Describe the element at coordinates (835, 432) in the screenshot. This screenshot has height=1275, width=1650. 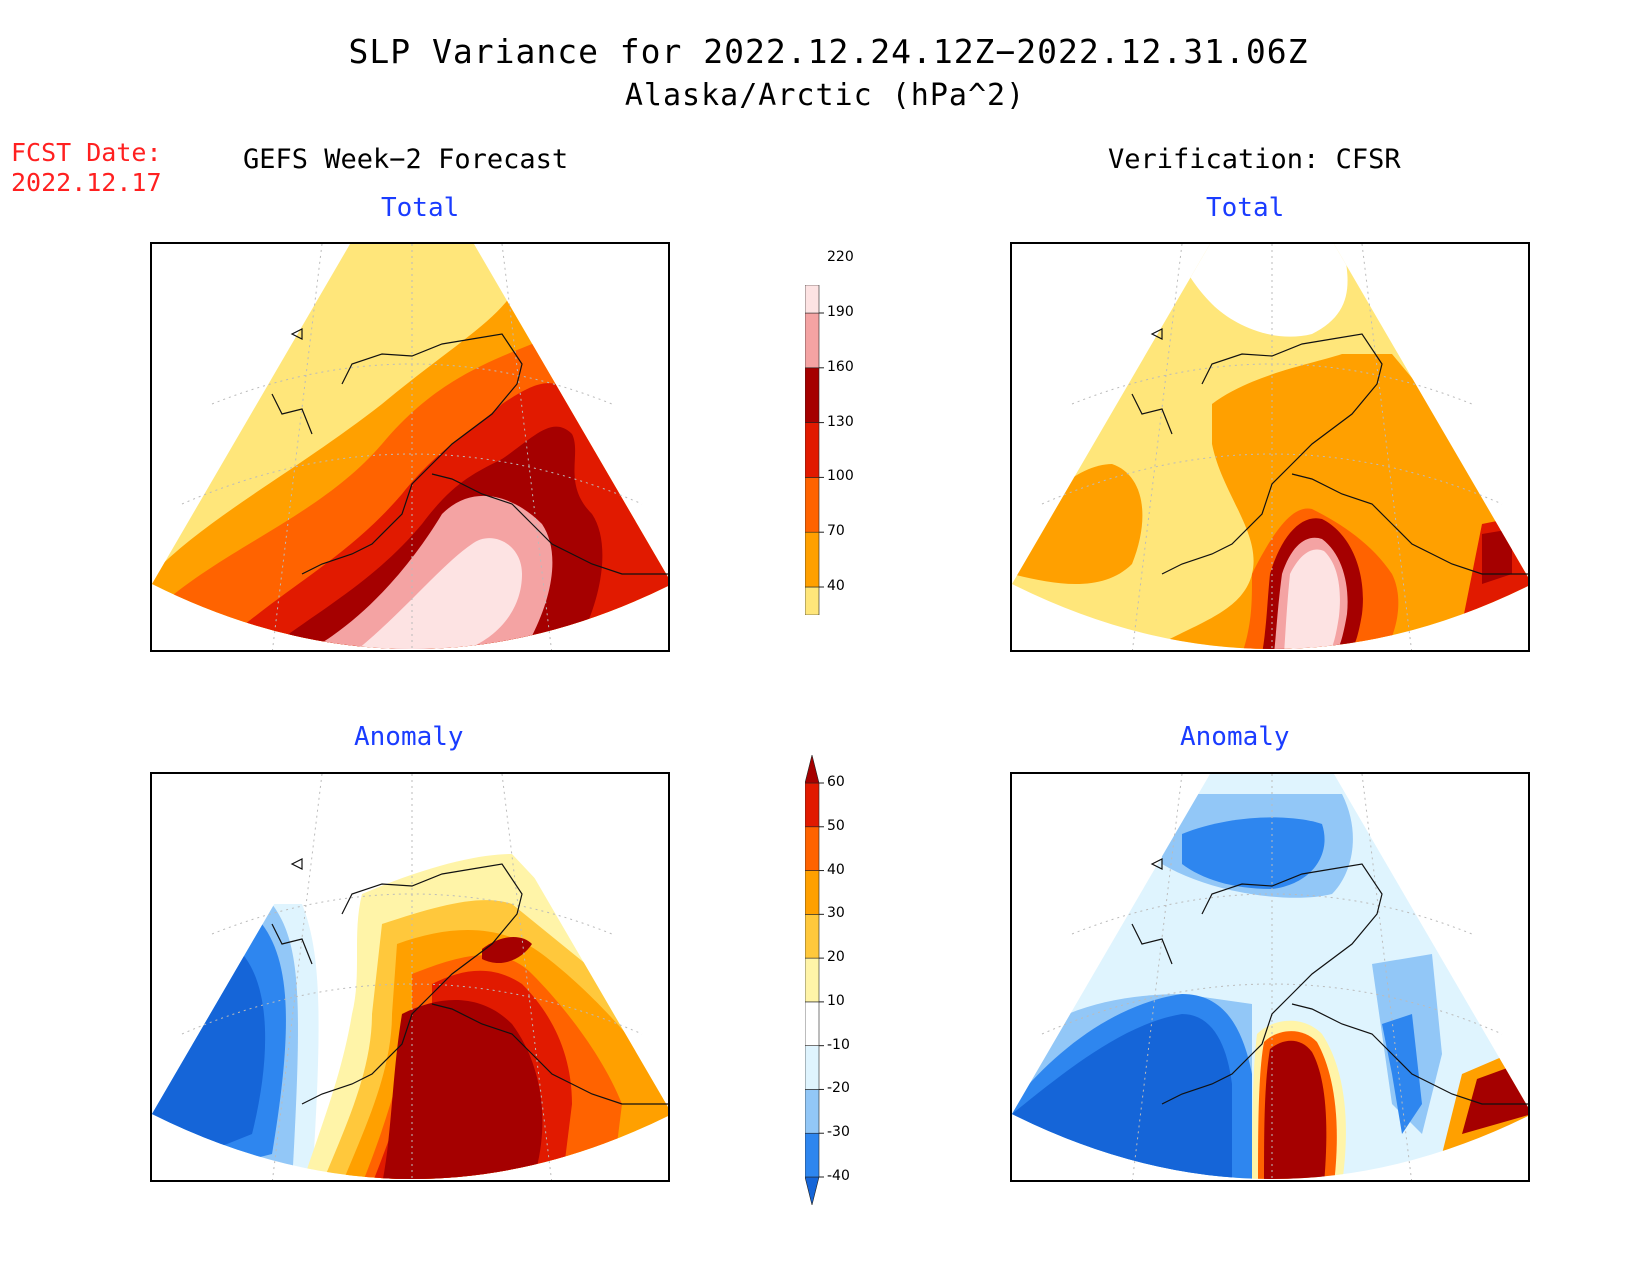
I see `total-colorbar: 40 70 100 130 160 190 220` at that location.